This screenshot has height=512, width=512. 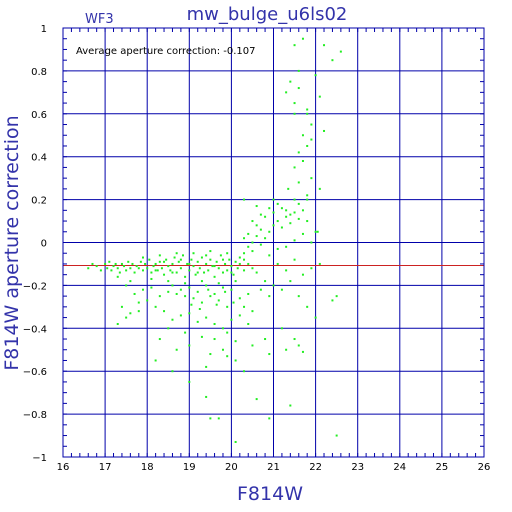 What do you see at coordinates (442, 467) in the screenshot?
I see `x-tick-label: 25` at bounding box center [442, 467].